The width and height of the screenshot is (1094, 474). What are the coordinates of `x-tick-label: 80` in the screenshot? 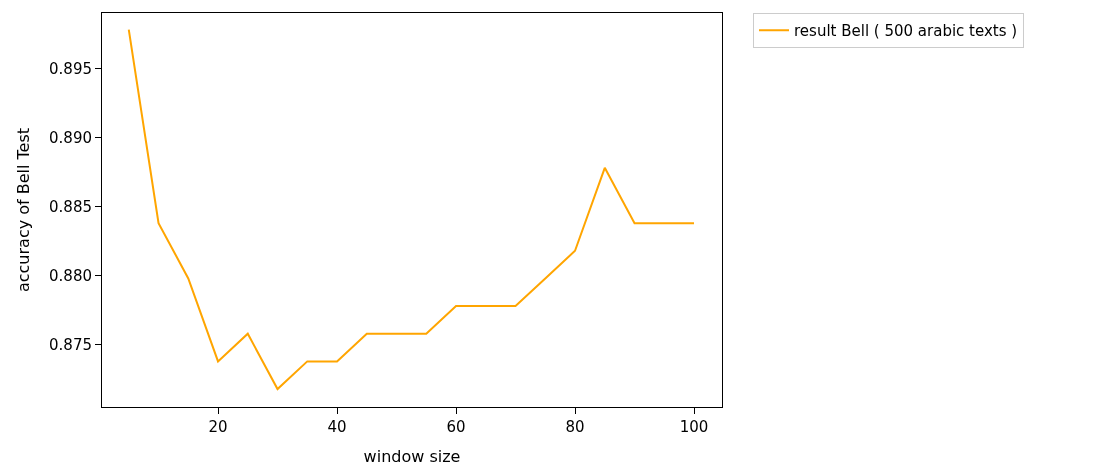 It's located at (575, 427).